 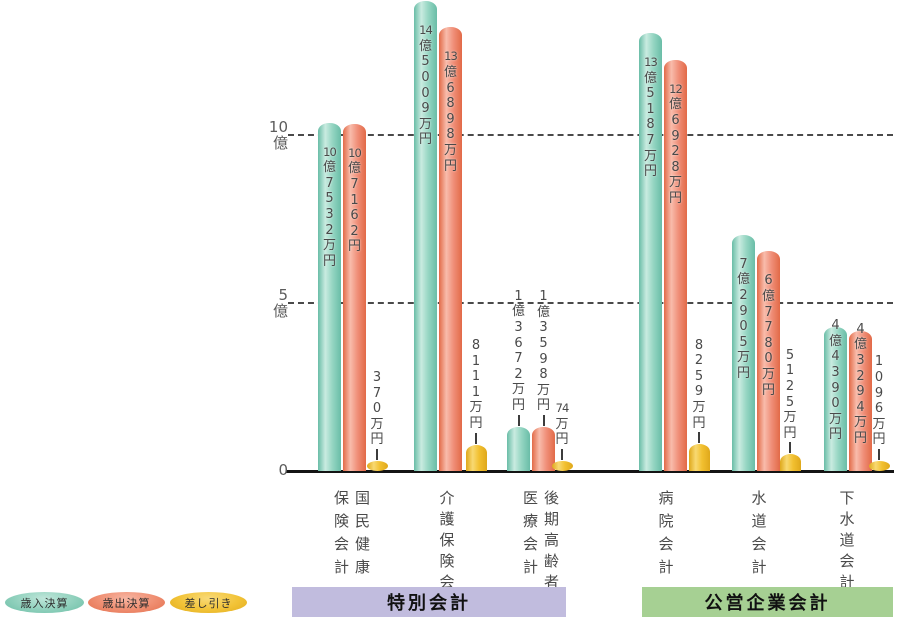 I want to click on gridline-10oku, so click(x=590, y=135).